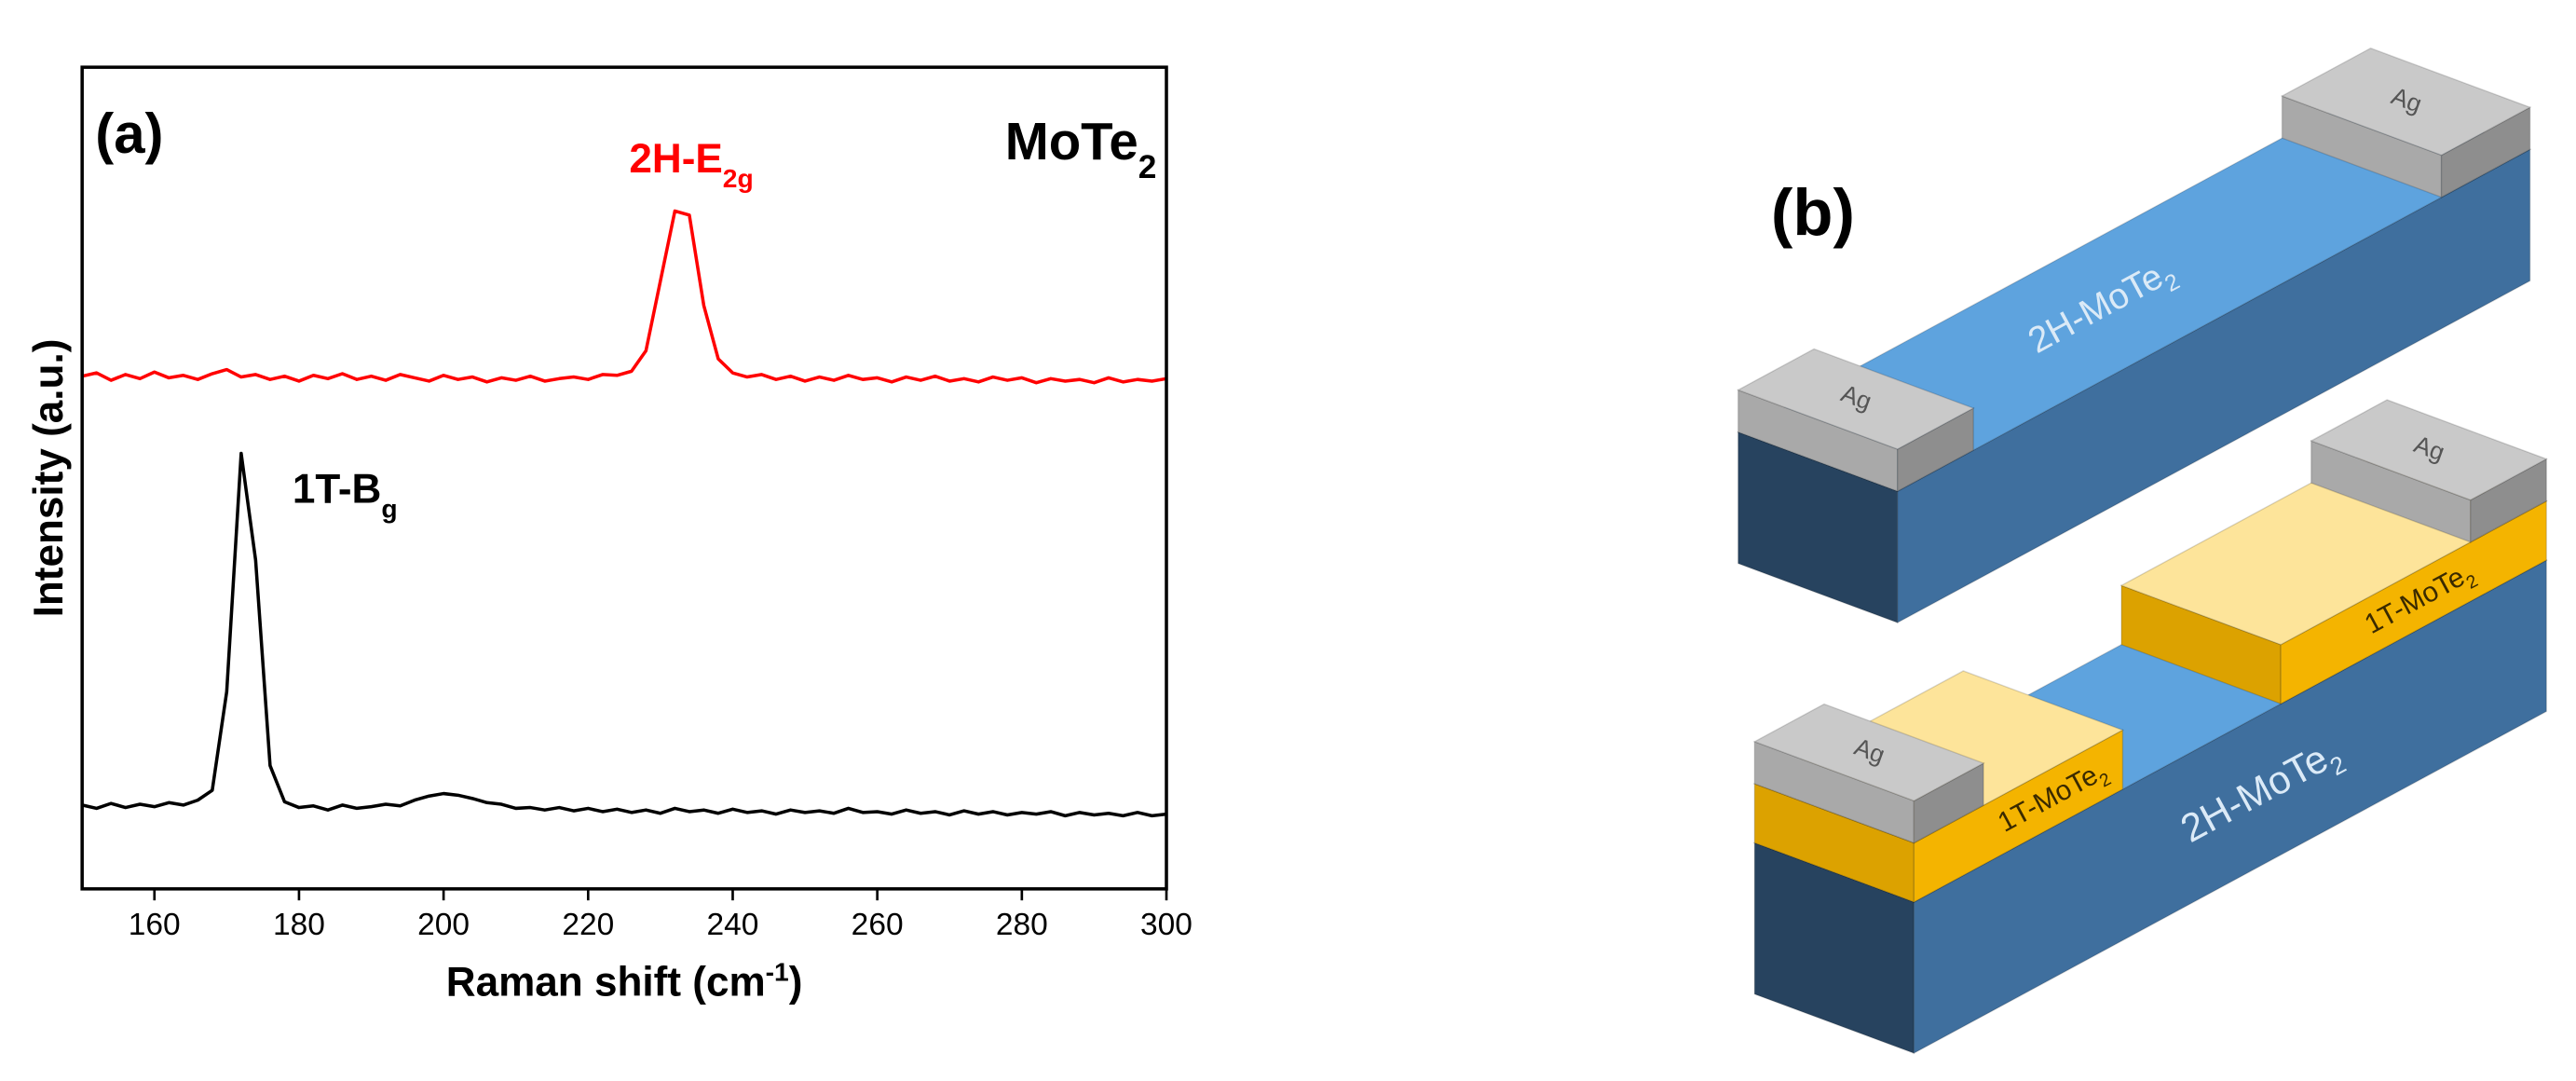 This screenshot has height=1081, width=2576. I want to click on peak-label: 1T-Bg, so click(345, 494).